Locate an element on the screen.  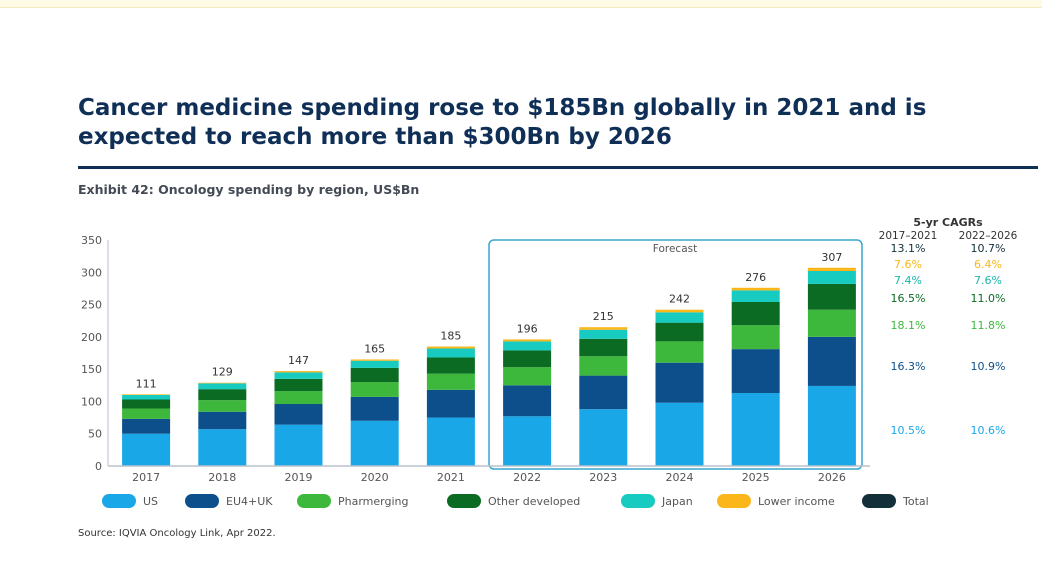
bar-total-label: 185 is located at coordinates (450, 336).